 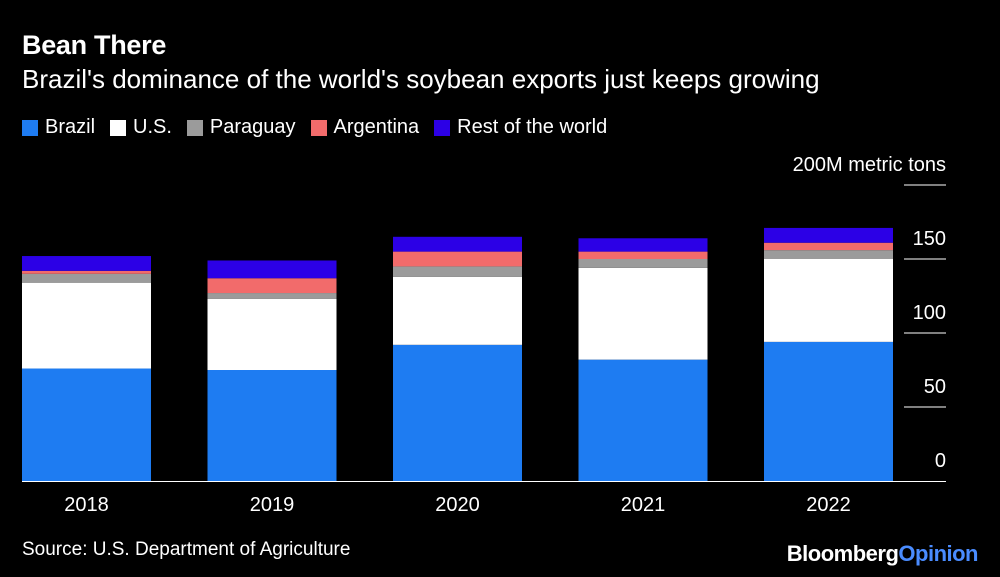 I want to click on bar-segment-argentina-2019, so click(x=272, y=286).